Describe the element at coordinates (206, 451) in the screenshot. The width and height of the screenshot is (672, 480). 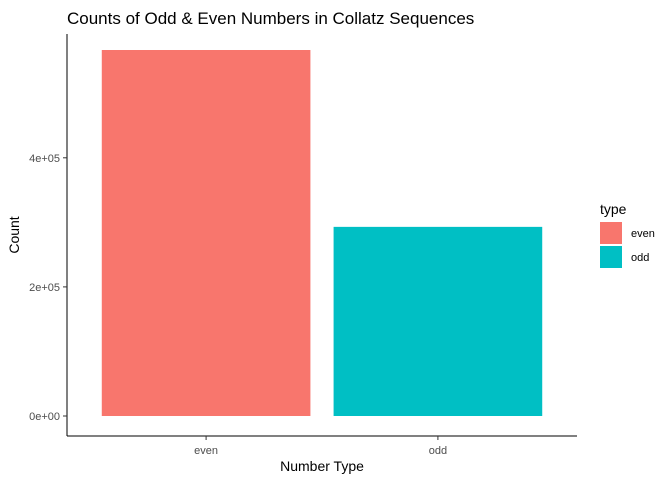
I see `x-tick-label: even` at that location.